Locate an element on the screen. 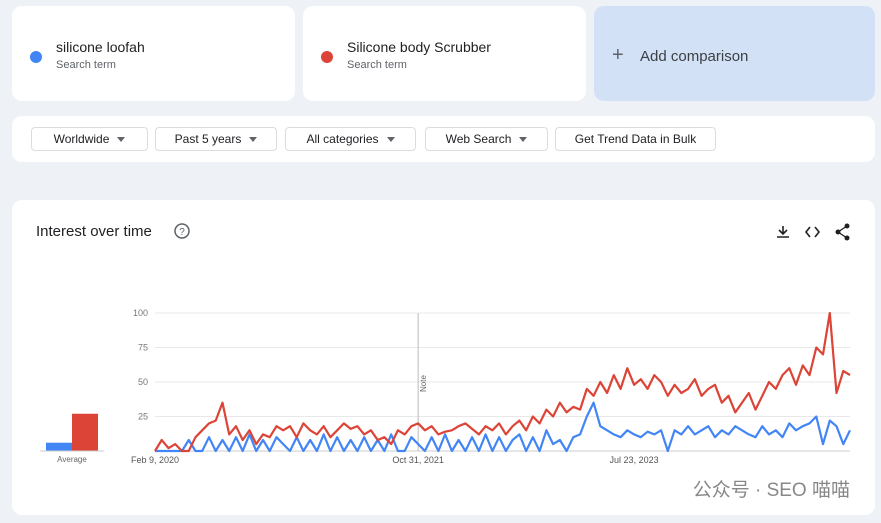  filter-button: Worldwide is located at coordinates (89, 139).